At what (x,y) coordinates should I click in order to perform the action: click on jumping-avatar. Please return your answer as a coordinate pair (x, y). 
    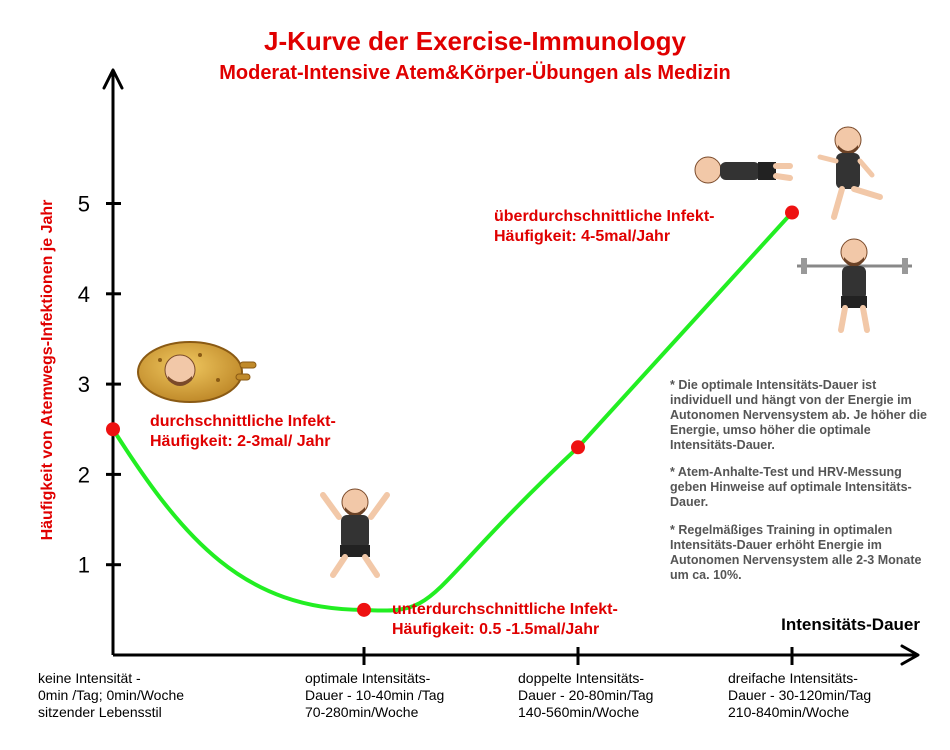
    Looking at the image, I should click on (355, 533).